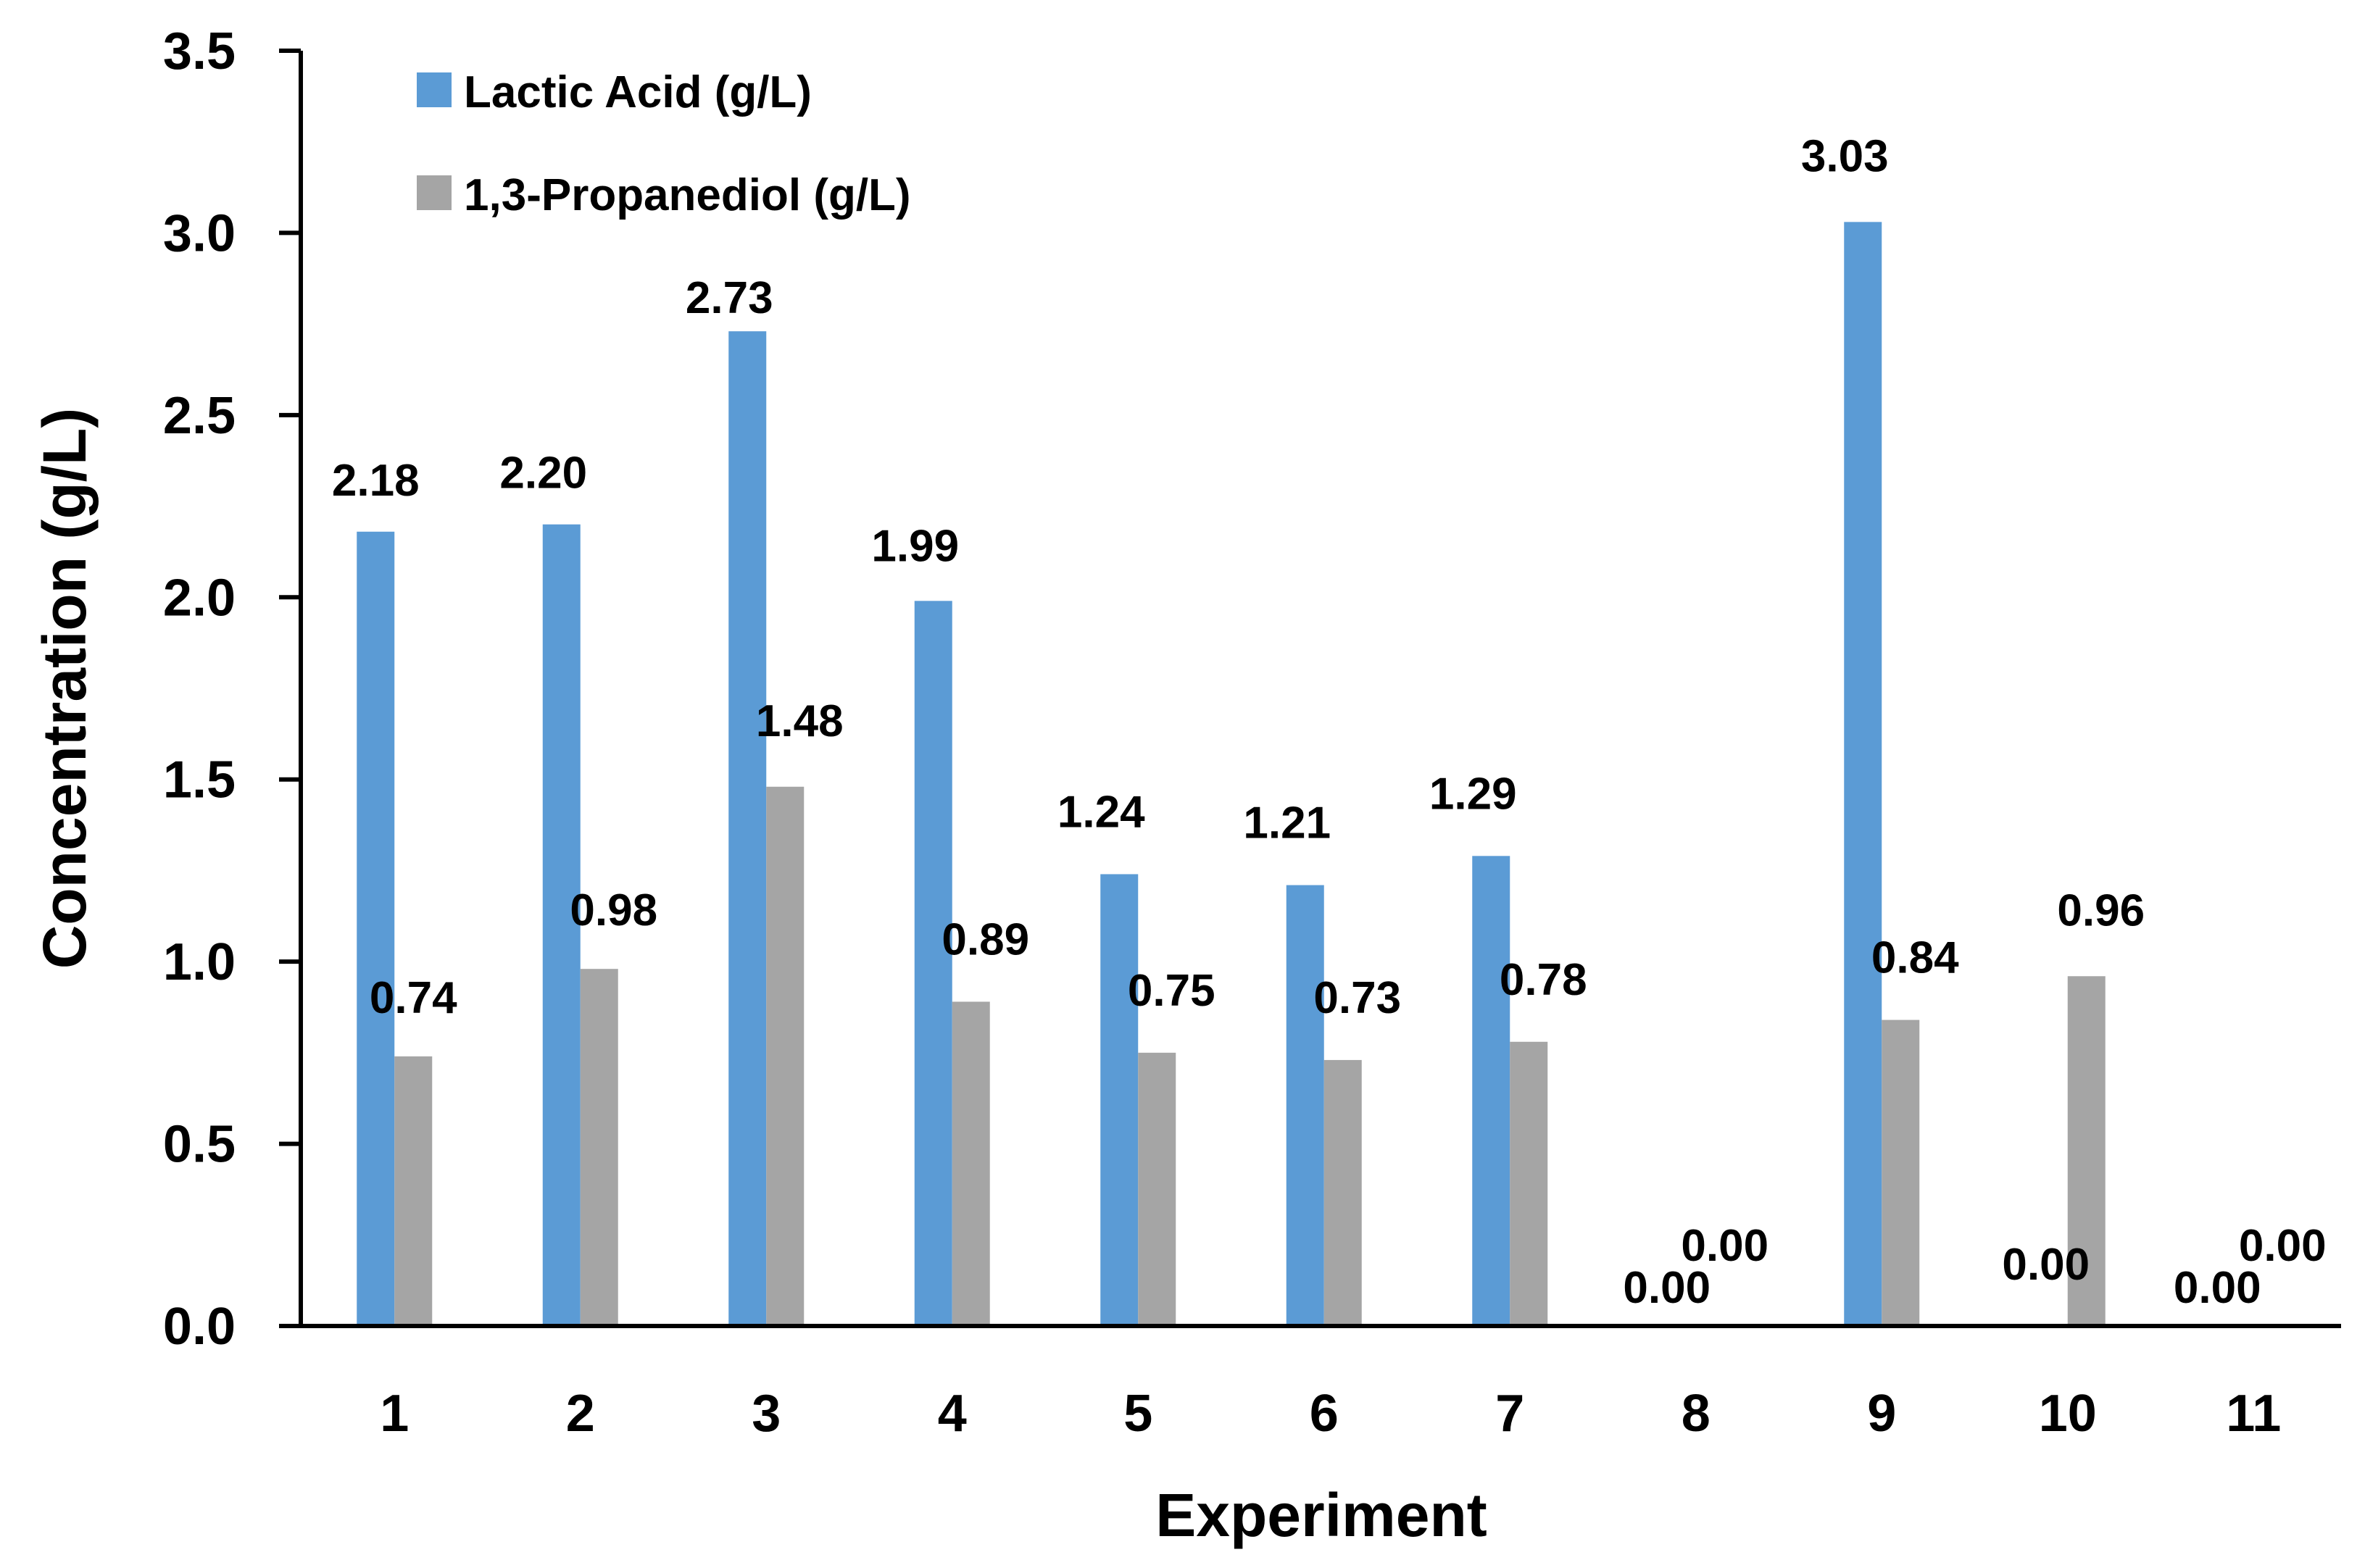 This screenshot has width=2365, height=1568. I want to click on legend: Lactic Acid (g/L) 1,3-Propanediol (g/L), so click(664, 143).